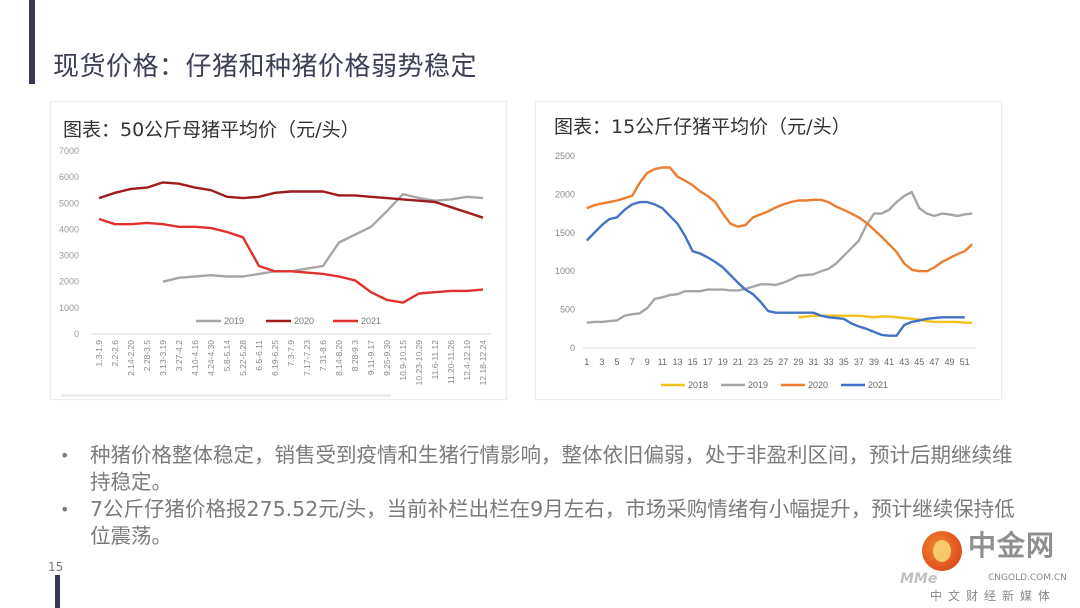 This screenshot has width=1080, height=608. I want to click on x-tick-label: 9.25-9.30, so click(387, 358).